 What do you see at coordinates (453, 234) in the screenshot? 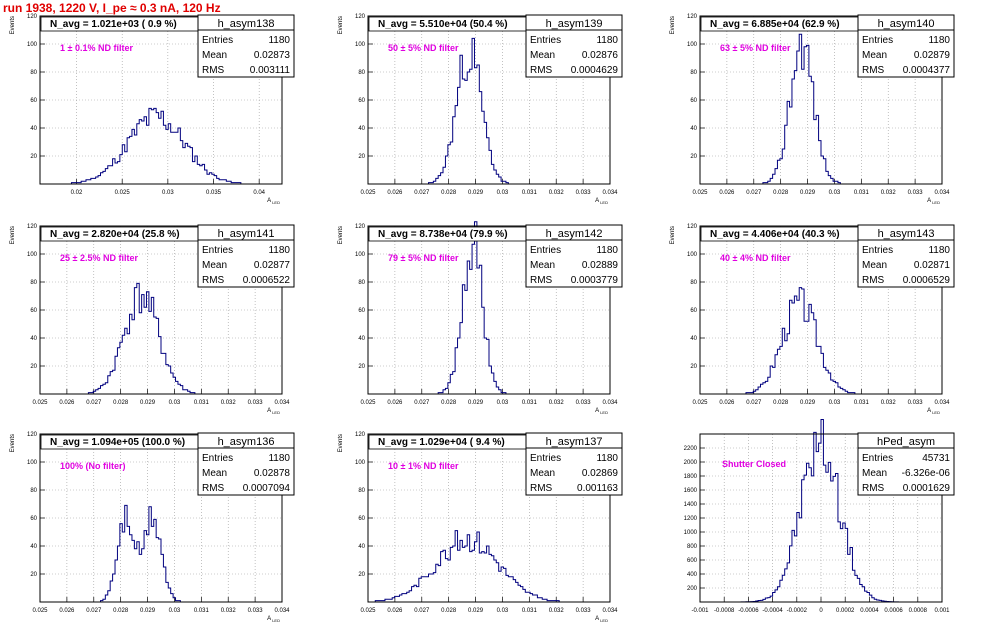
I see `navg-box: N_avg = 8.738e+04 (79.9 %)` at bounding box center [453, 234].